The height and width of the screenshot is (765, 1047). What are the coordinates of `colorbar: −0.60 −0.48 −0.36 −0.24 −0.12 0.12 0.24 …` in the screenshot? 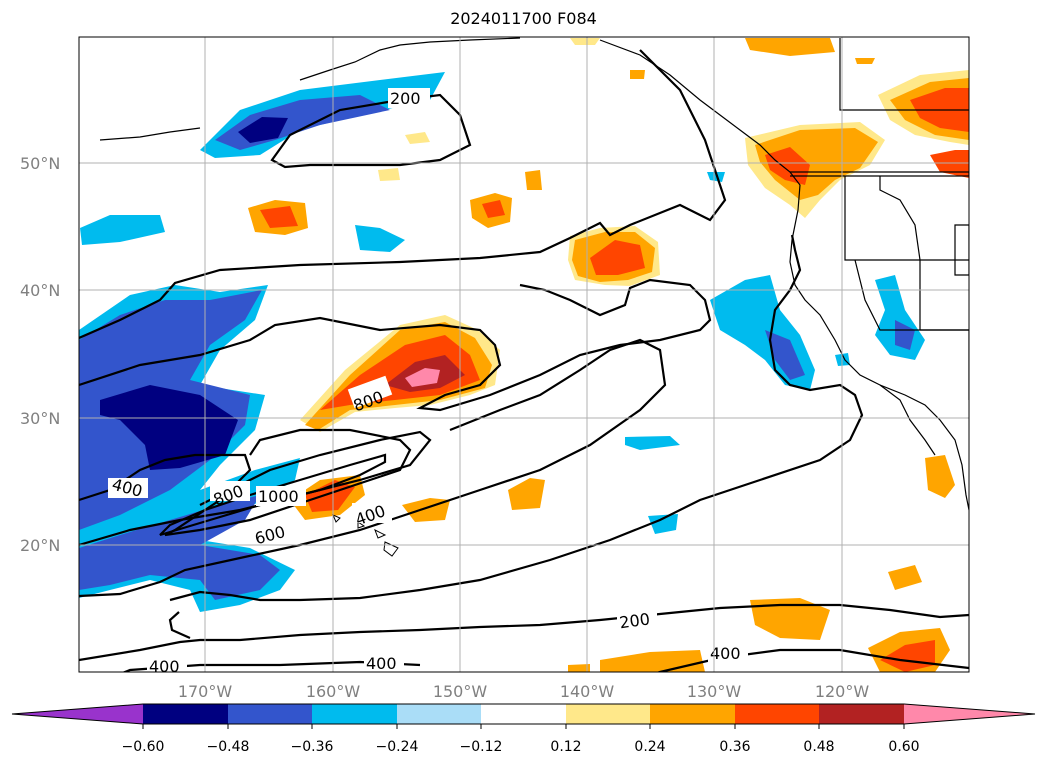 It's located at (523, 729).